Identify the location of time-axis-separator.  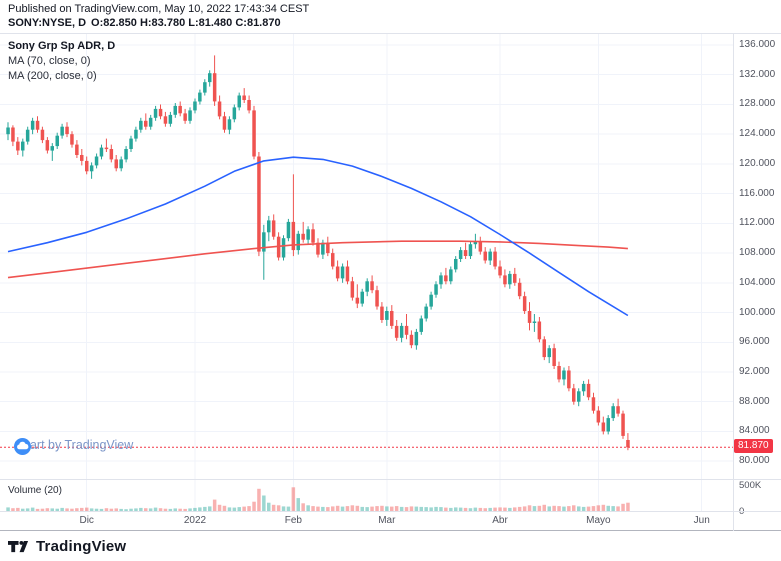
(390, 511).